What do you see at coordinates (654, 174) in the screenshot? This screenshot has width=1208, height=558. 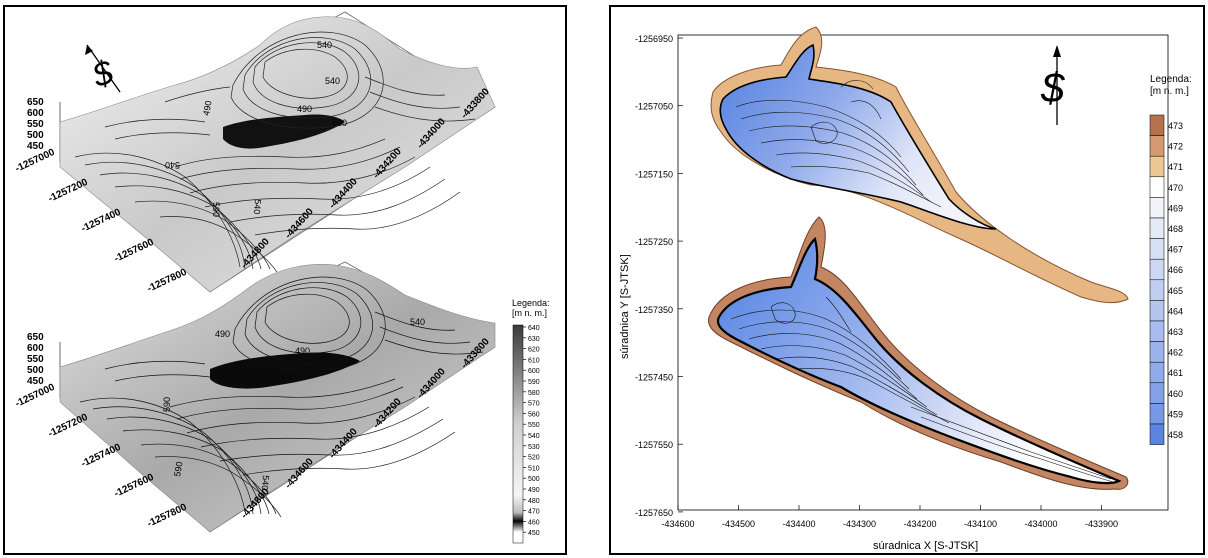 I see `y-tick-label: -1257150` at bounding box center [654, 174].